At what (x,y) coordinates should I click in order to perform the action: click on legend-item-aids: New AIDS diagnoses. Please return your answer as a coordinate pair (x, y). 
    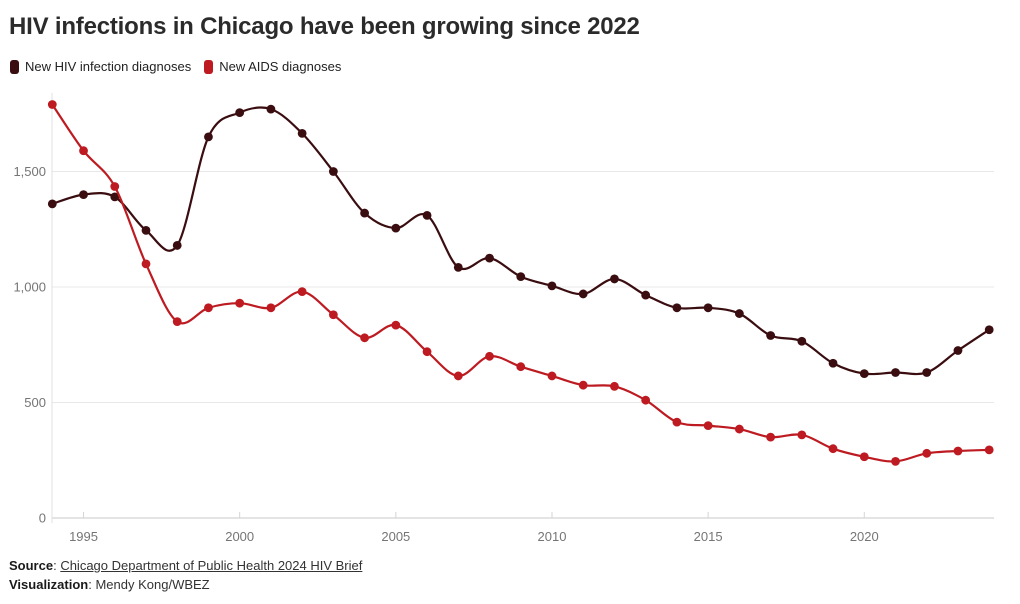
    Looking at the image, I should click on (272, 66).